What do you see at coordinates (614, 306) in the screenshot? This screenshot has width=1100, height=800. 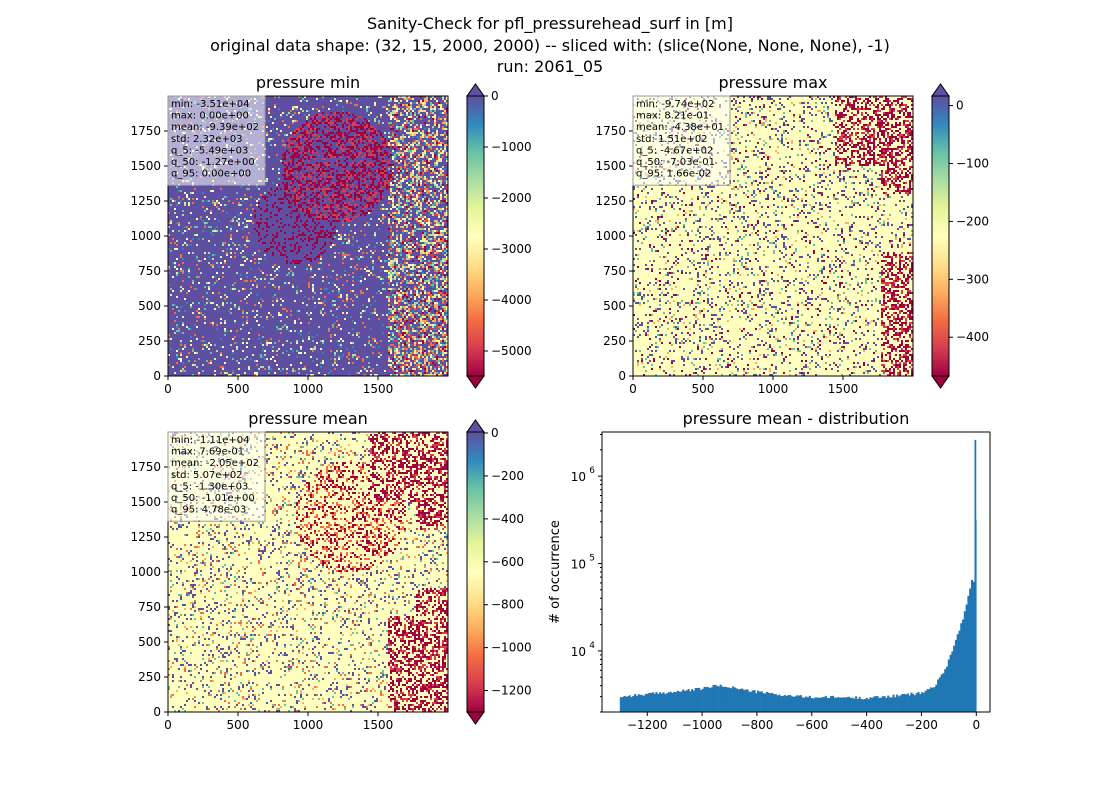 I see `y-tick-label: 500` at bounding box center [614, 306].